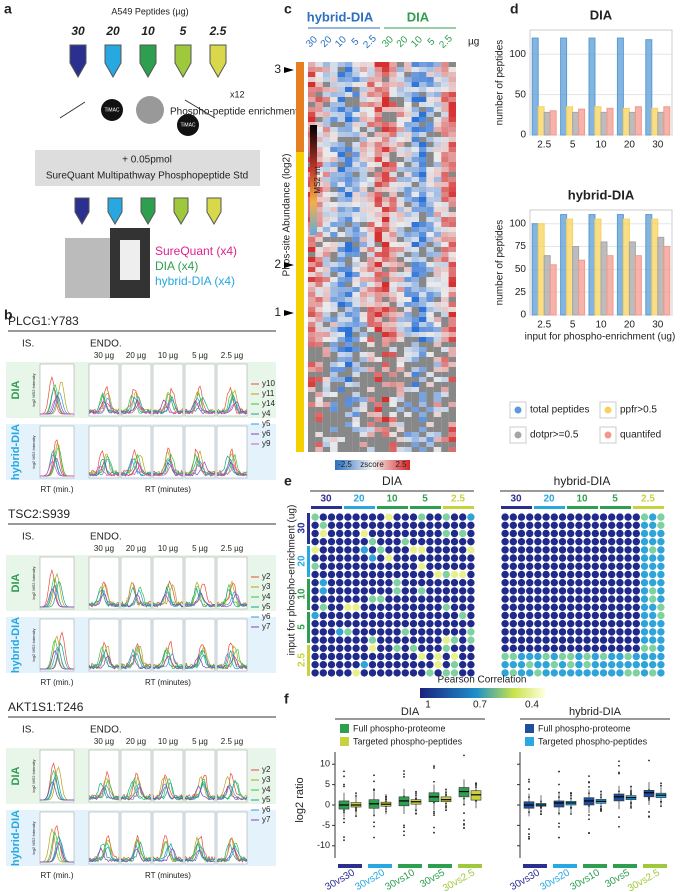 The width and height of the screenshot is (685, 892). Describe the element at coordinates (268, 403) in the screenshot. I see `legend-entry: y14` at that location.